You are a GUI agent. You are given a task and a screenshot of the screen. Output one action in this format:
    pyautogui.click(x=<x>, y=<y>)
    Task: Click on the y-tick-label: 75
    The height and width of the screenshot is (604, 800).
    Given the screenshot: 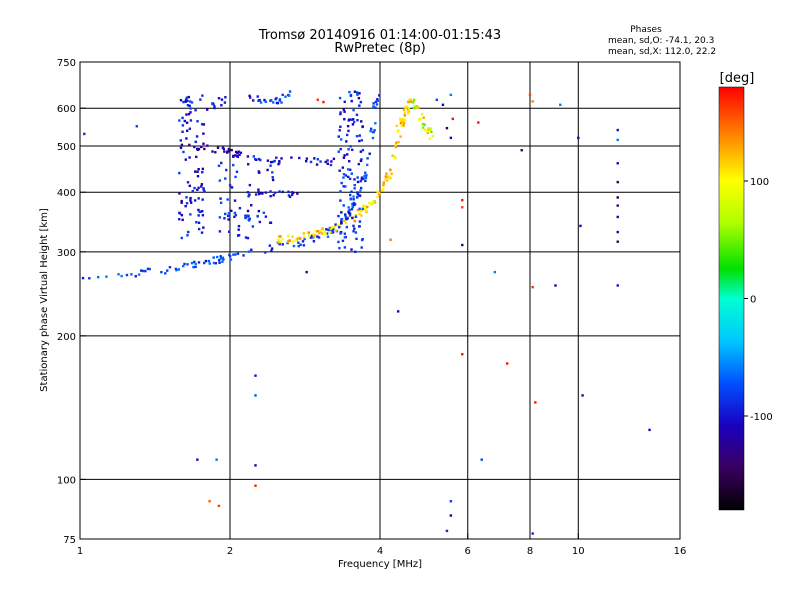 What is the action you would take?
    pyautogui.click(x=69, y=540)
    